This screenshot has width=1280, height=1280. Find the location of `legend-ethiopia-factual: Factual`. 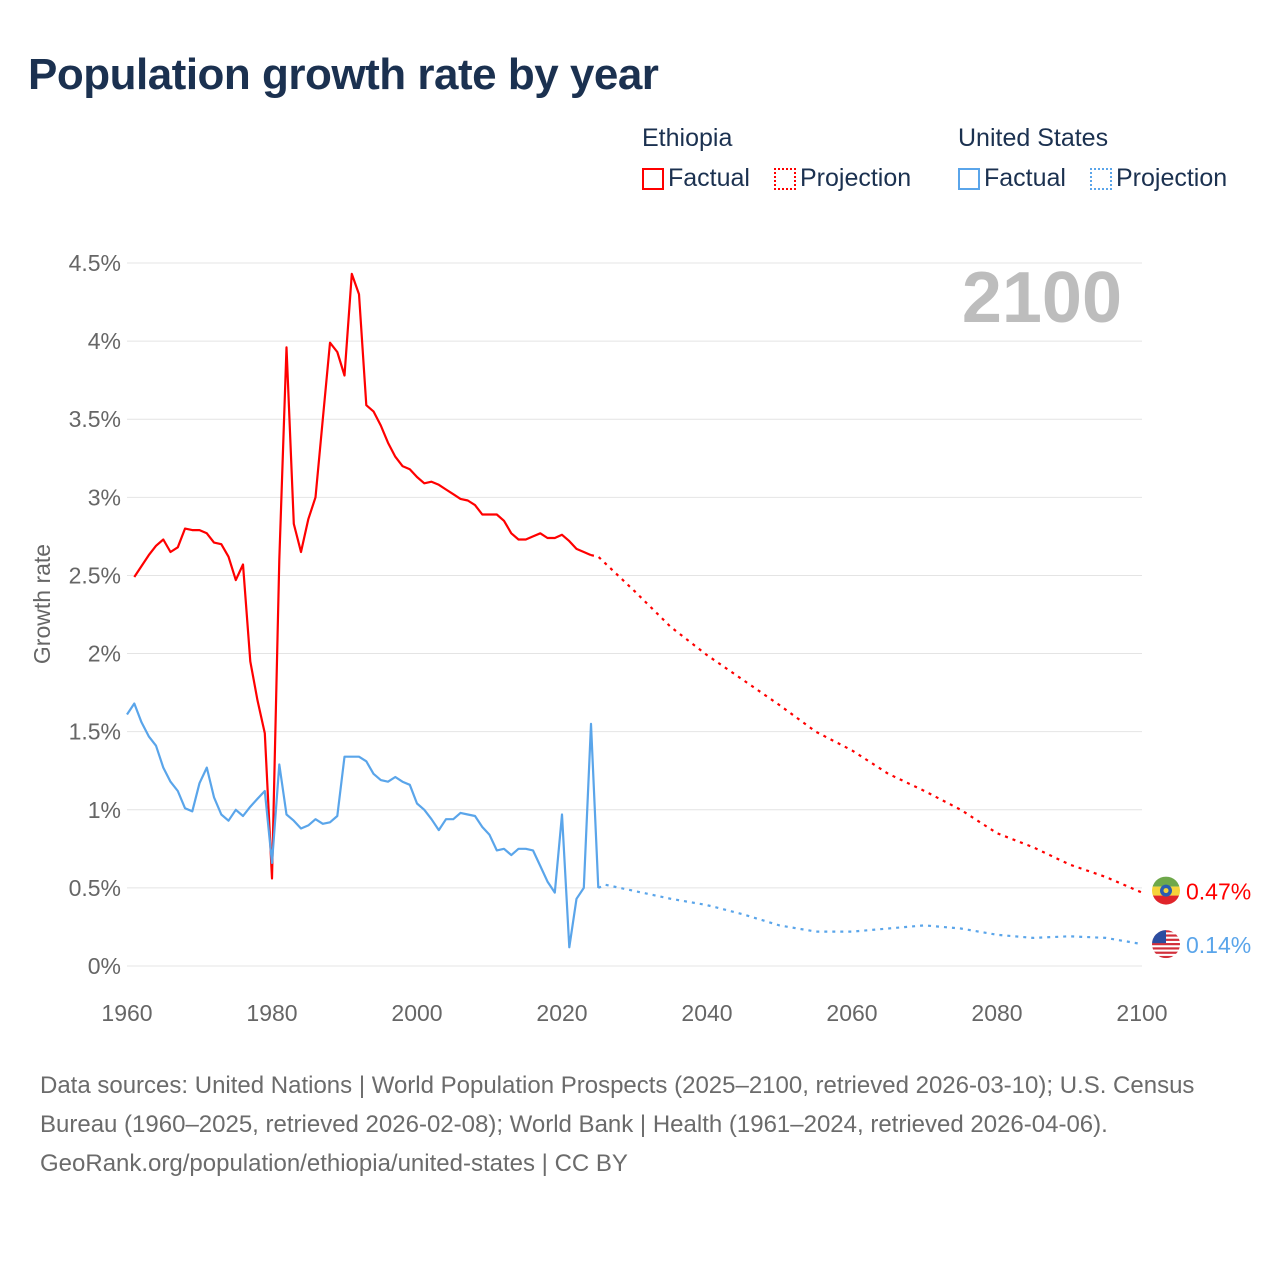

legend-ethiopia-factual: Factual is located at coordinates (696, 178).